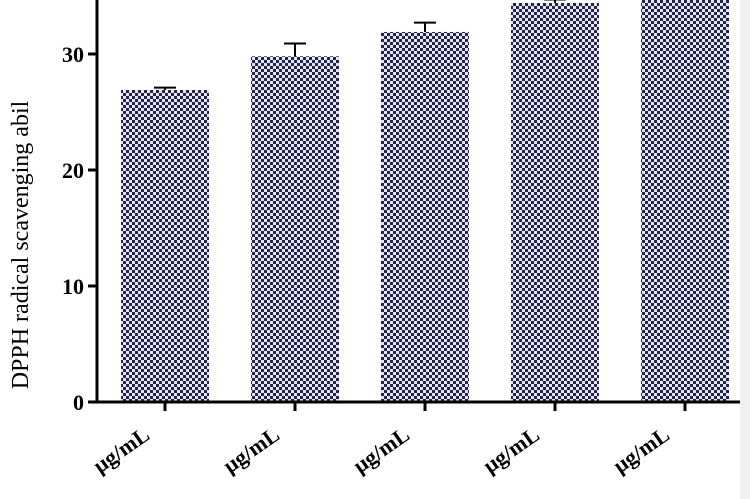 The height and width of the screenshot is (499, 750). Describe the element at coordinates (745, 249) in the screenshot. I see `right-edge-strip` at that location.